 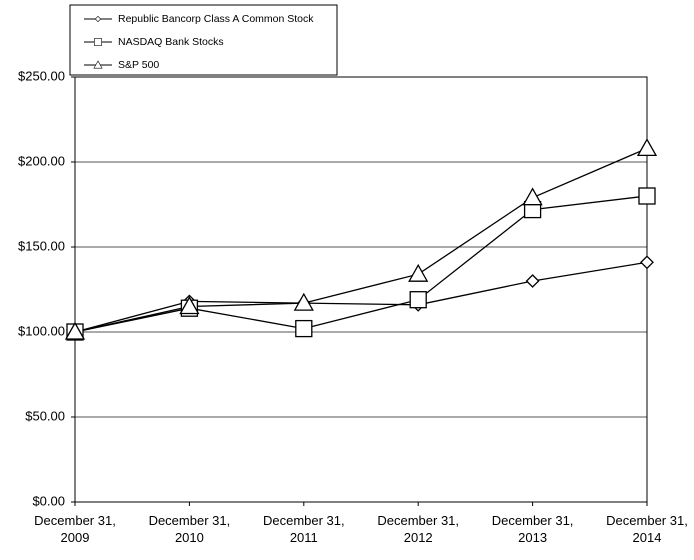 I want to click on x-tick-label: December 31, 2010, so click(x=190, y=529).